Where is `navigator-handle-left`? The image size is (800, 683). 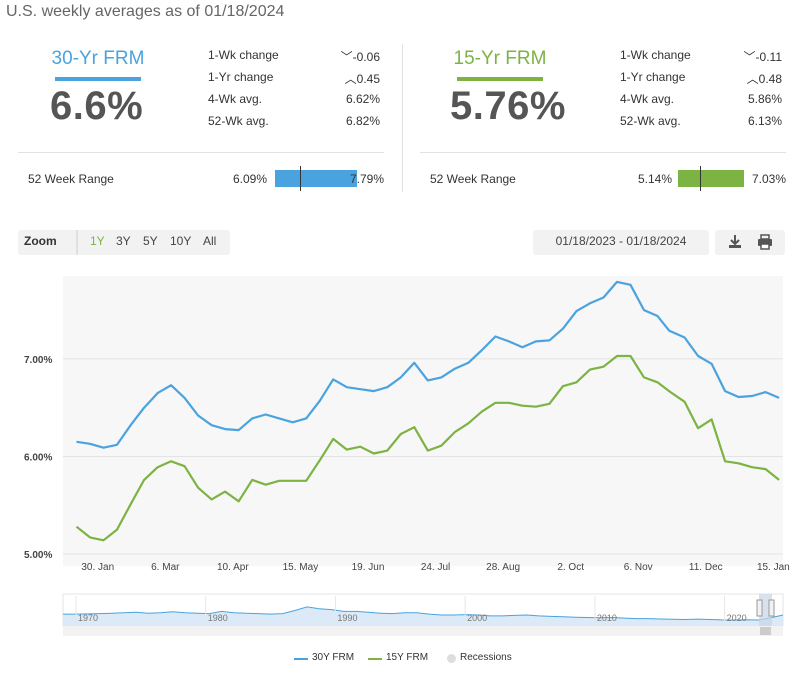
navigator-handle-left is located at coordinates (759, 608).